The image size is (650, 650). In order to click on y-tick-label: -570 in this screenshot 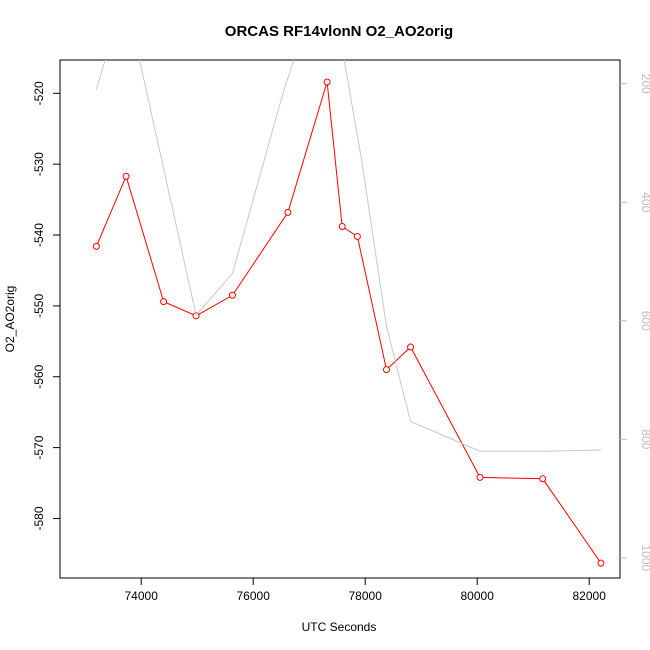, I will do `click(39, 447)`.